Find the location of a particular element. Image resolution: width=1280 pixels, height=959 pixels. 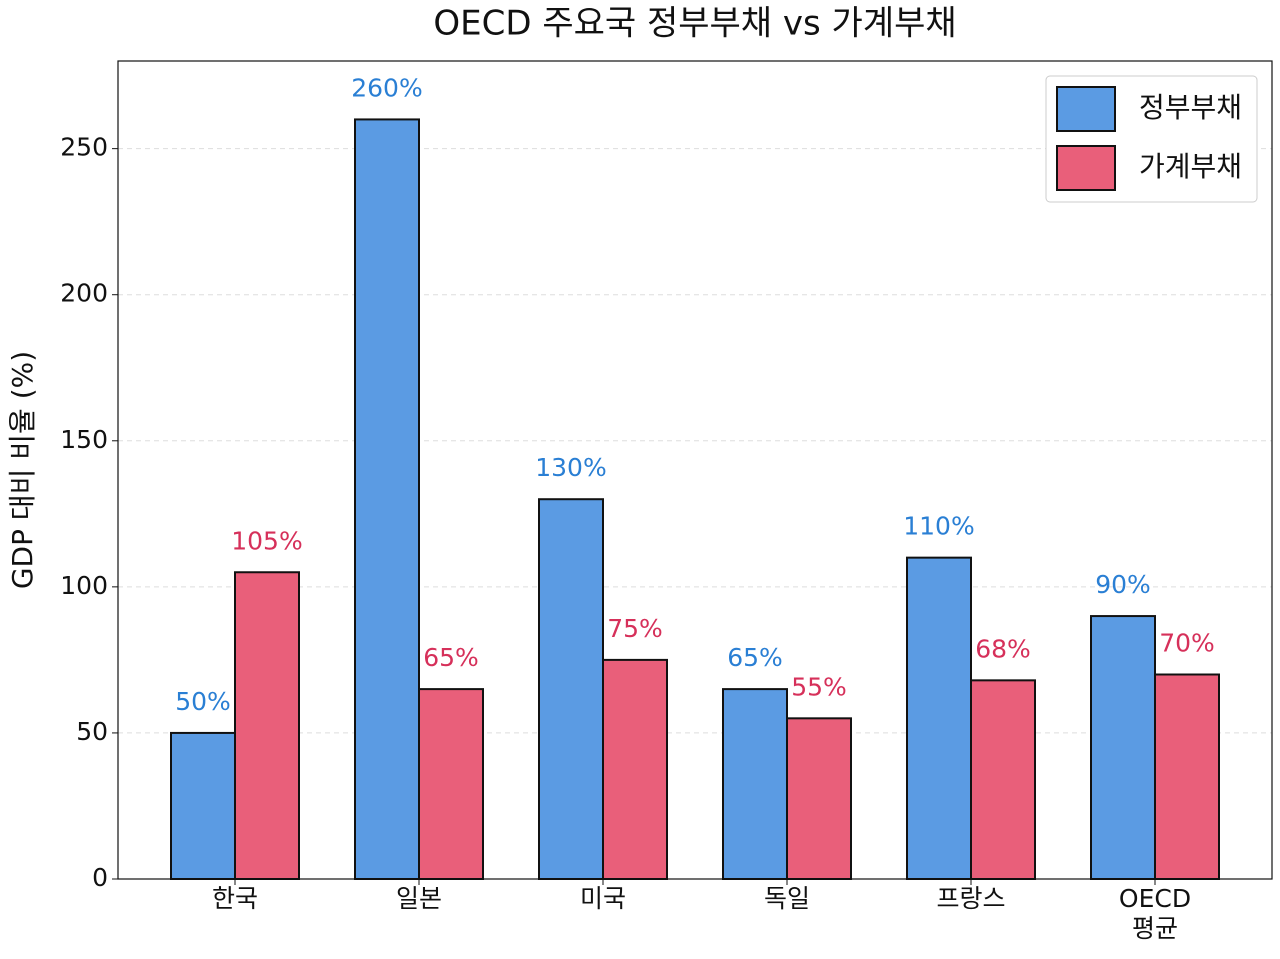

value-label: 68% is located at coordinates (1003, 648).